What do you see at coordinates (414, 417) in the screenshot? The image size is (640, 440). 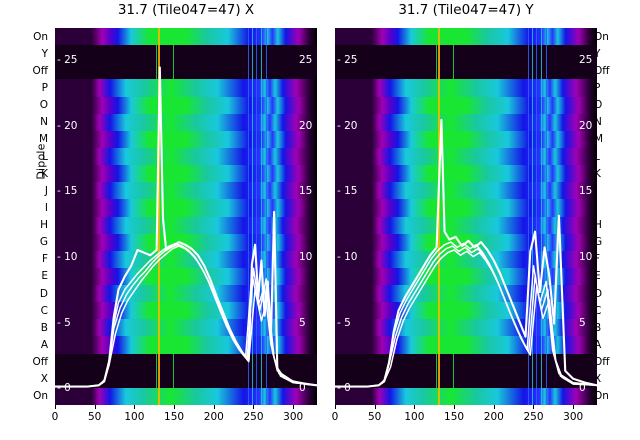 I see `xtick-label-100: 100` at bounding box center [414, 417].